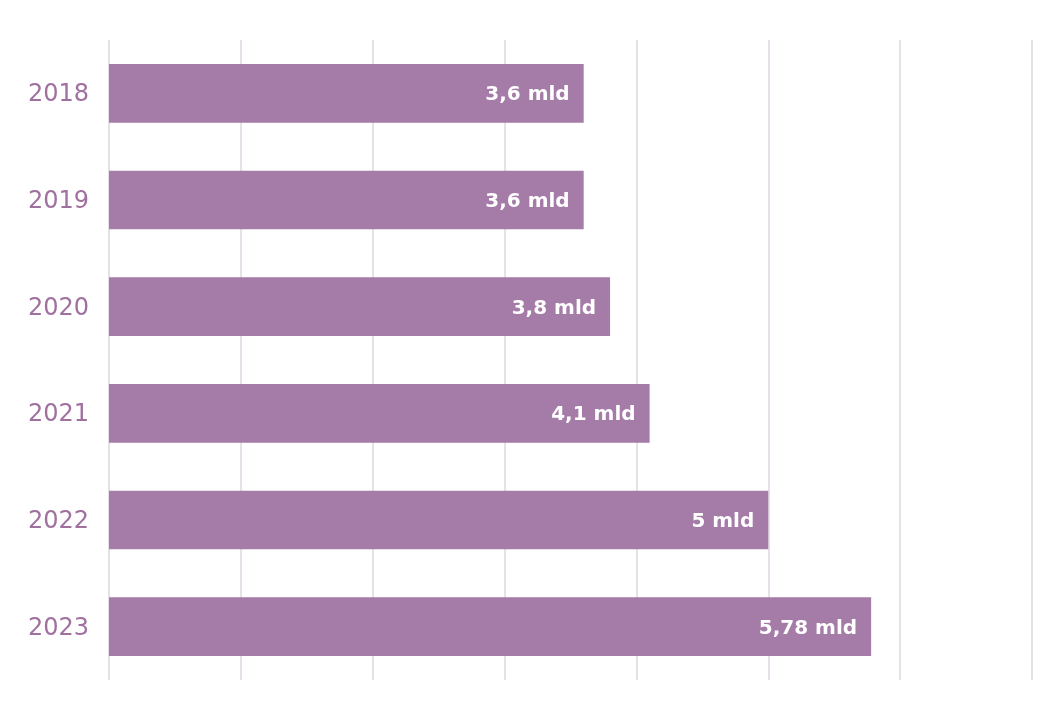  I want to click on data-label: 5 mld, so click(723, 520).